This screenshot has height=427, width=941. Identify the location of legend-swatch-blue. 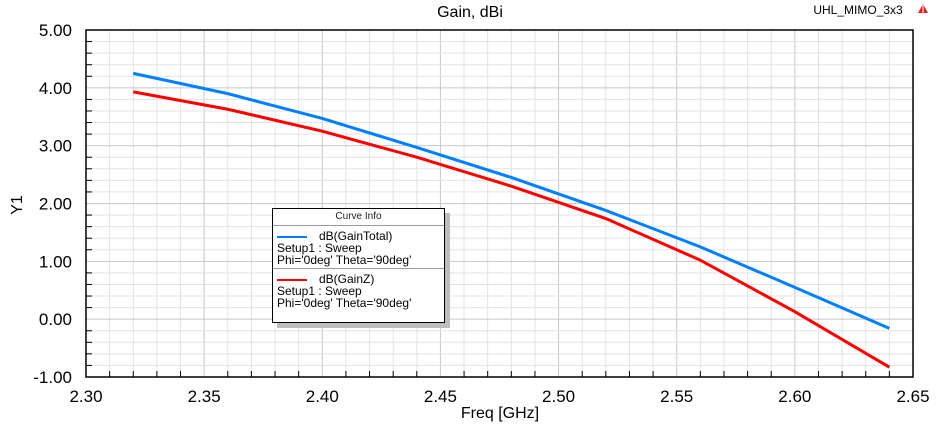
(292, 236).